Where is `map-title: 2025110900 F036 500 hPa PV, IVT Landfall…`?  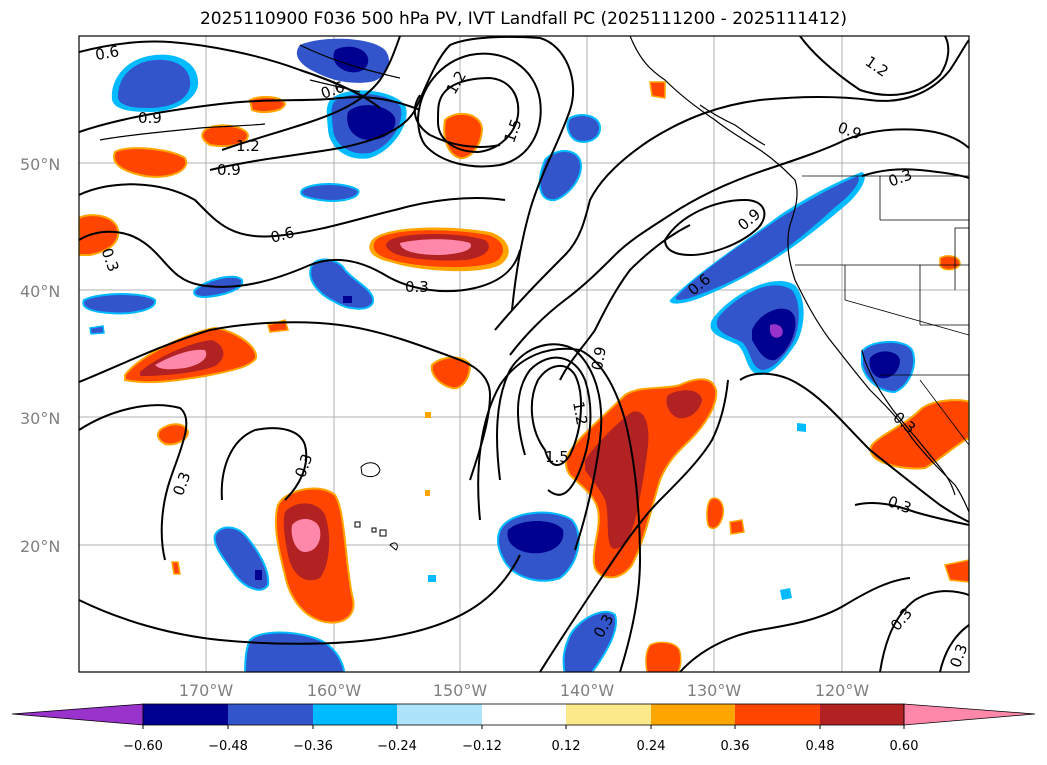
map-title: 2025110900 F036 500 hPa PV, IVT Landfall… is located at coordinates (523, 19).